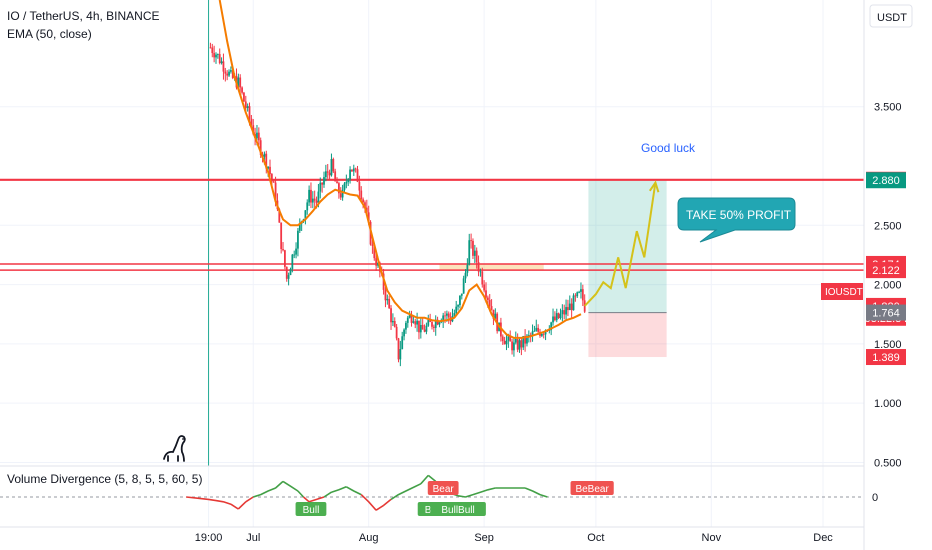 This screenshot has width=932, height=550. I want to click on long-position-tool, so click(627, 269).